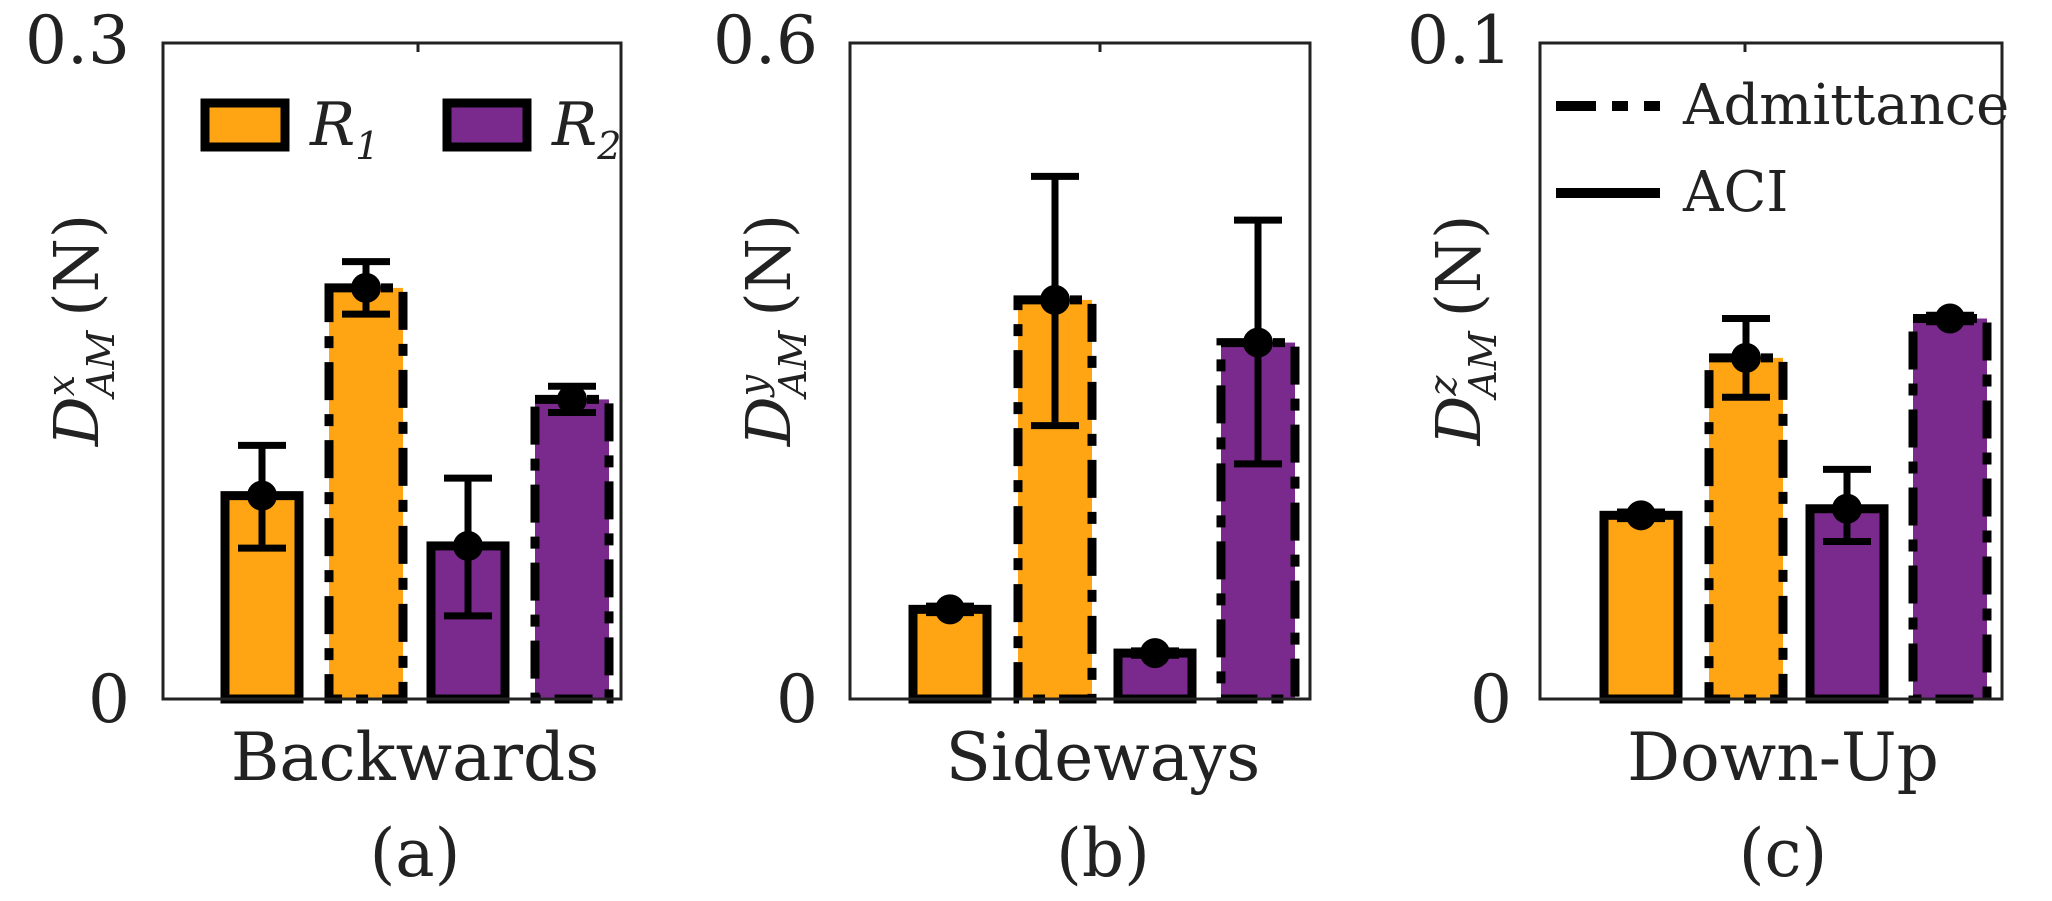 The width and height of the screenshot is (2052, 901). Describe the element at coordinates (1795, 503) in the screenshot. I see `bars-c` at that location.